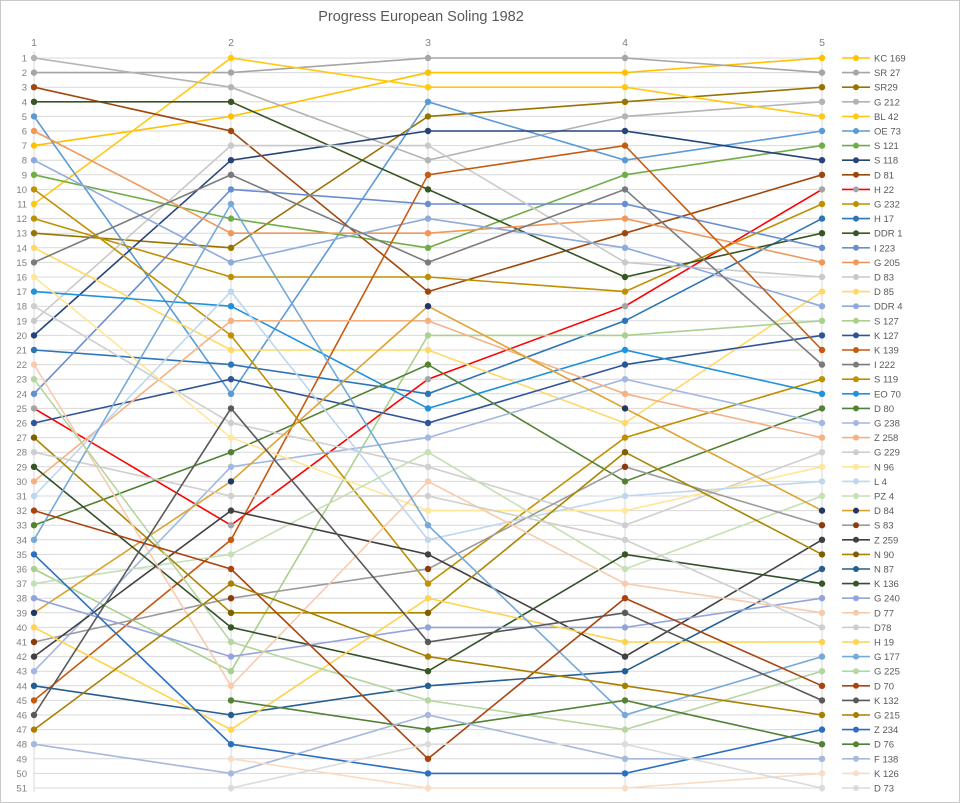 The width and height of the screenshot is (960, 803). What do you see at coordinates (871, 453) in the screenshot?
I see `legend-item-g-229: G 229` at bounding box center [871, 453].